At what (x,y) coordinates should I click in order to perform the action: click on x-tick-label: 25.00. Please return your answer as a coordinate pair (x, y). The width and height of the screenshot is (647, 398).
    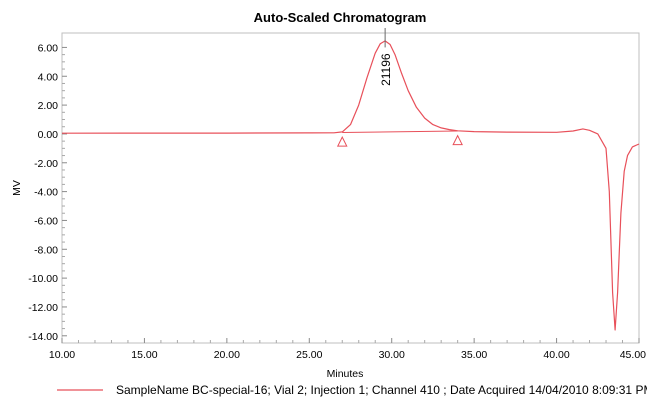
    Looking at the image, I should click on (309, 355).